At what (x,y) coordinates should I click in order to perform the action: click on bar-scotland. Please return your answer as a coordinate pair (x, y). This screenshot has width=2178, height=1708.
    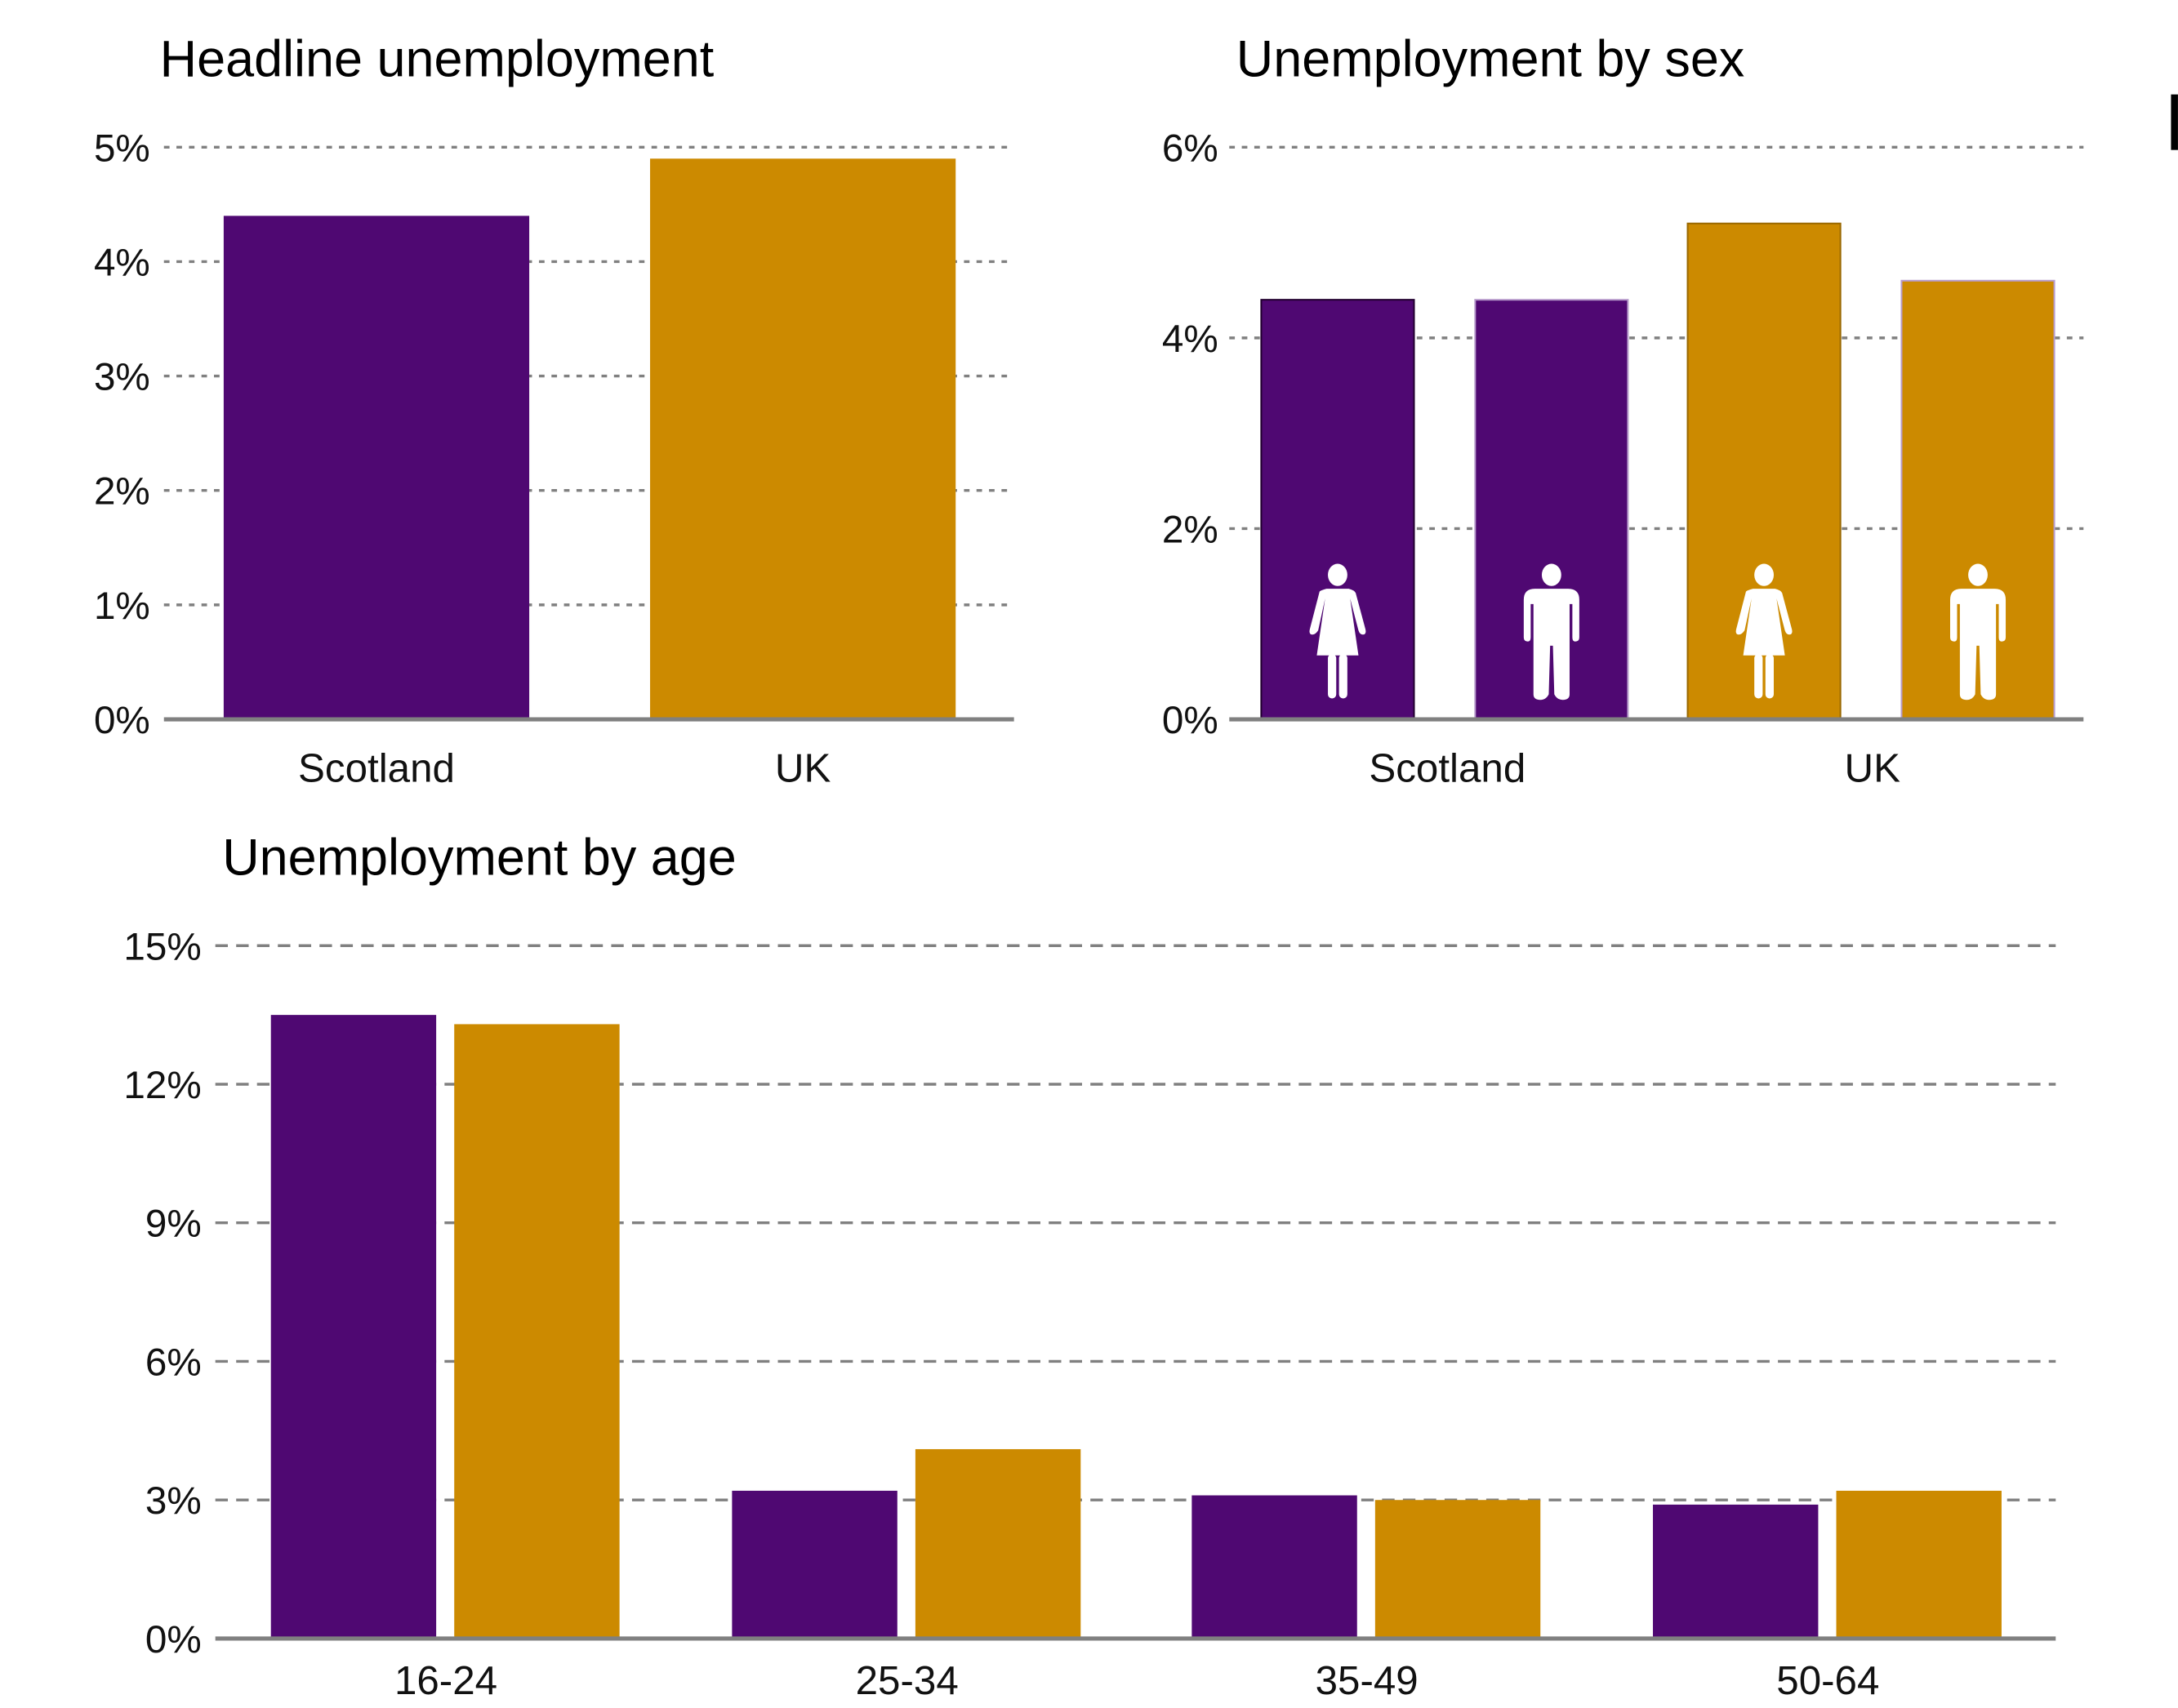
    Looking at the image, I should click on (376, 468).